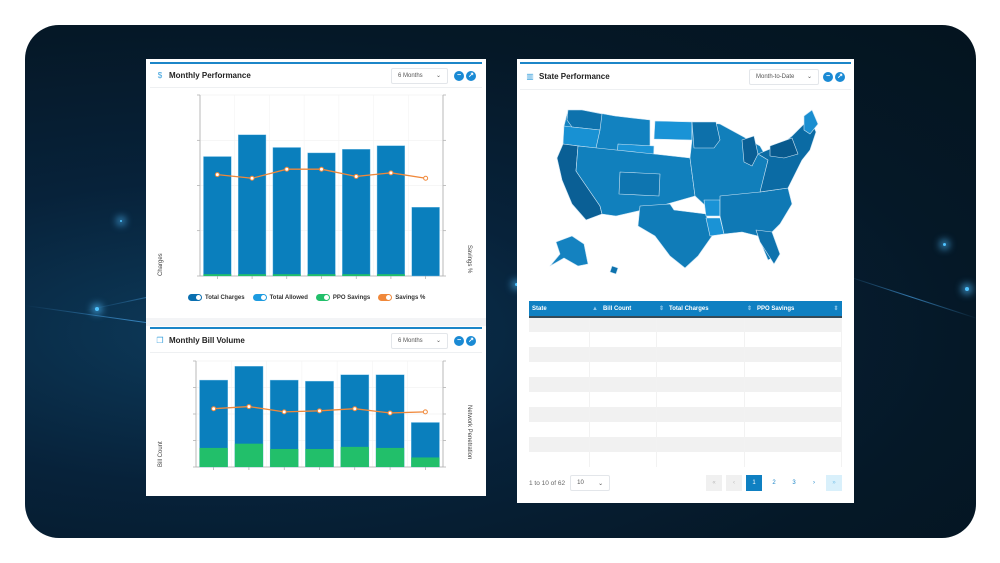  Describe the element at coordinates (784, 76) in the screenshot. I see `period-select: Month-to-Date ⌄` at that location.